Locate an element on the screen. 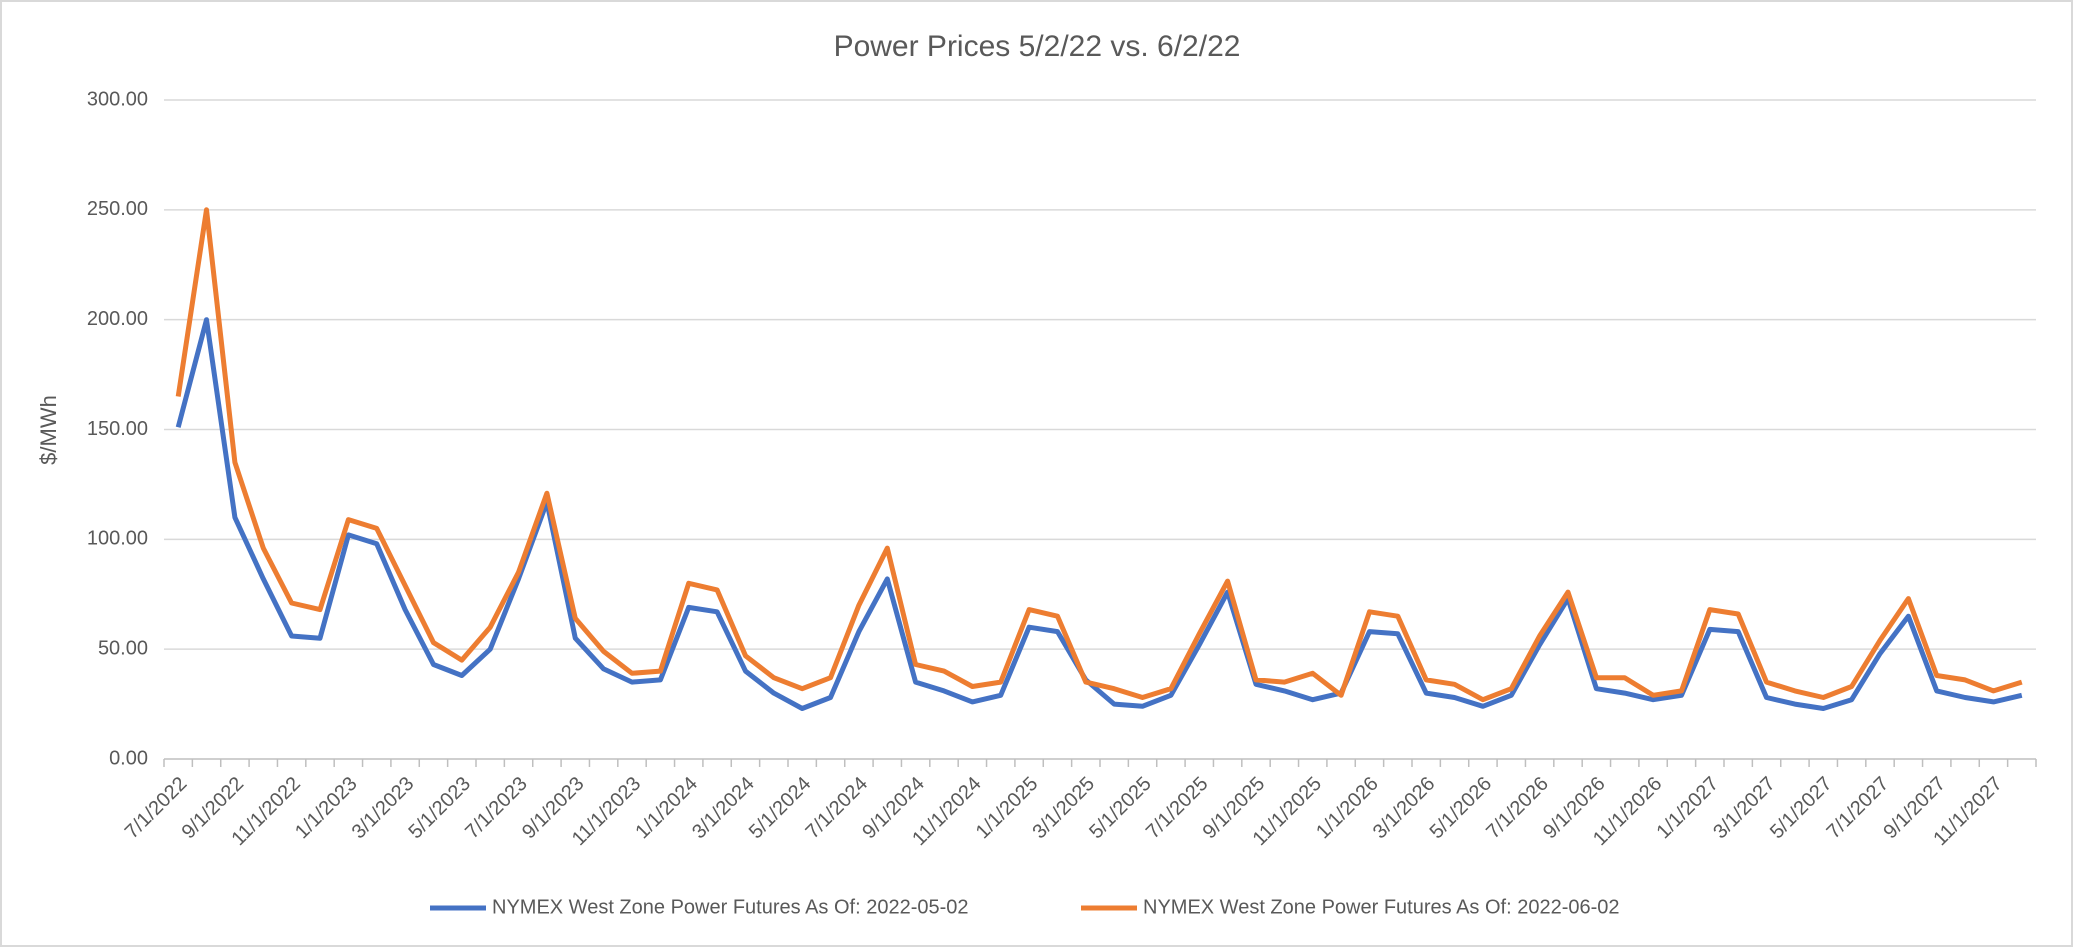  y-tick-label: 150.00 is located at coordinates (117, 429).